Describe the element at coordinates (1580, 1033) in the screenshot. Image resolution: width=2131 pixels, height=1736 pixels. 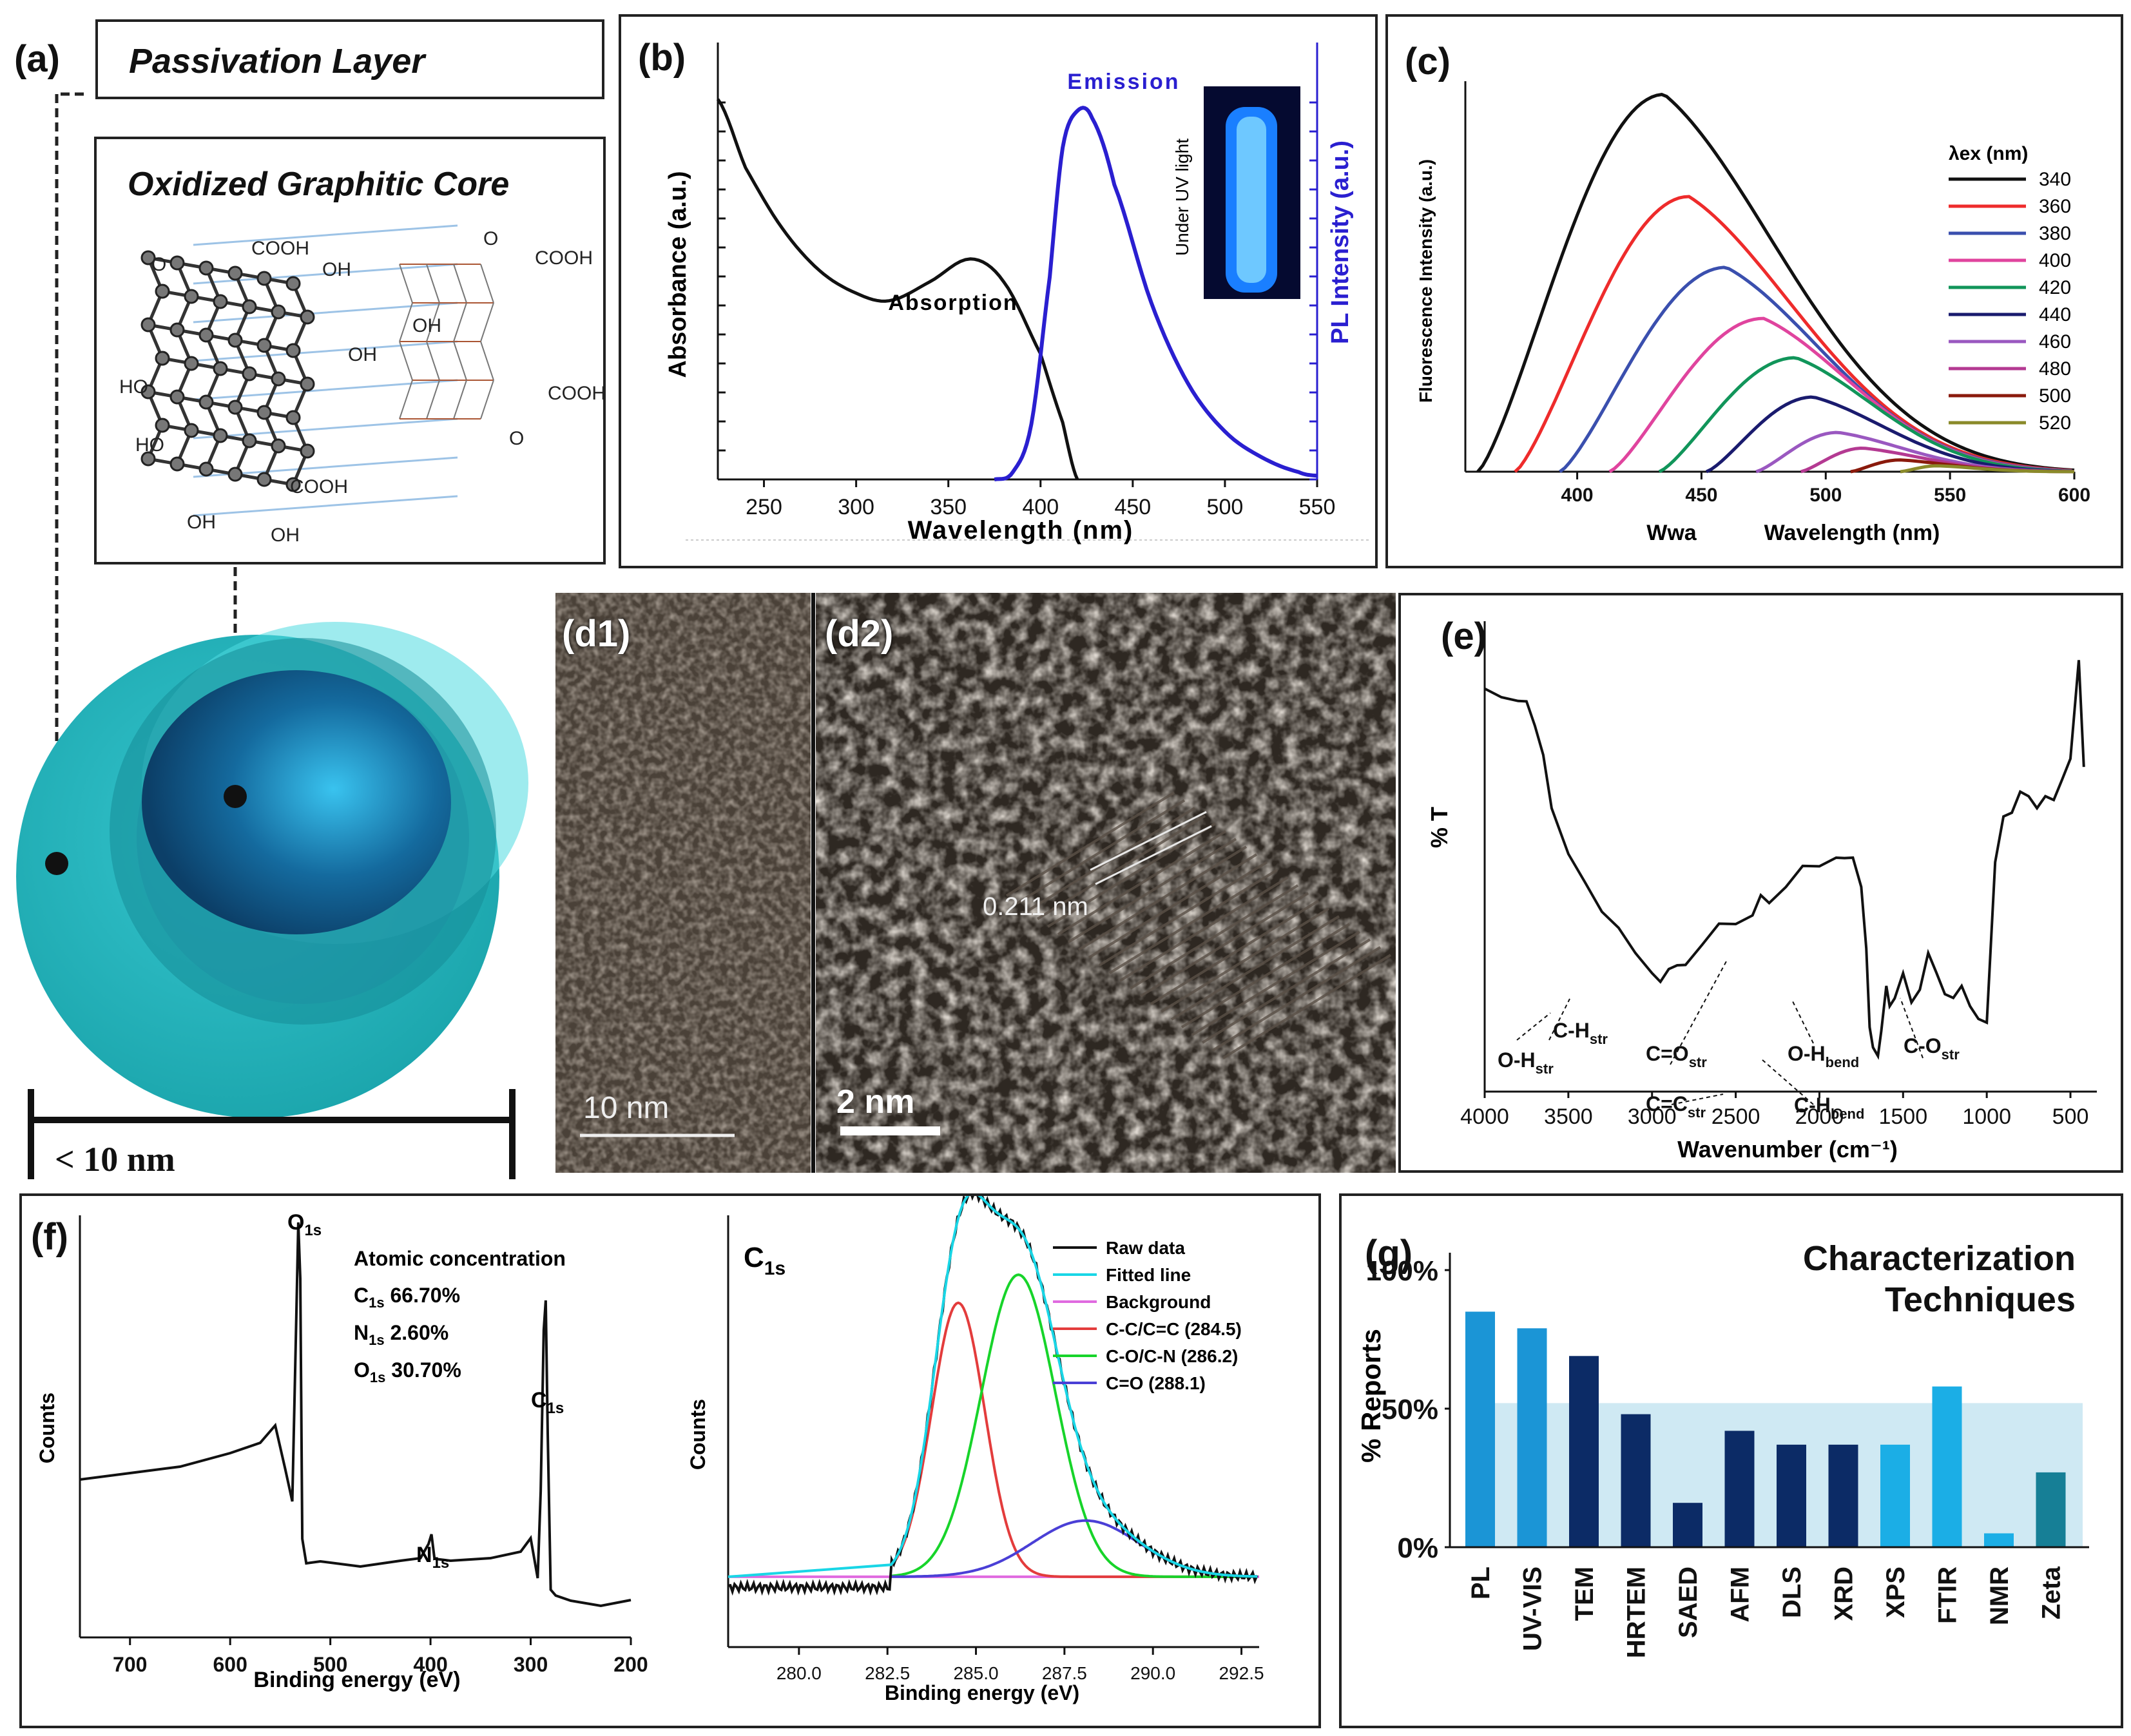
I see `e-annotation: C-Hstr` at that location.